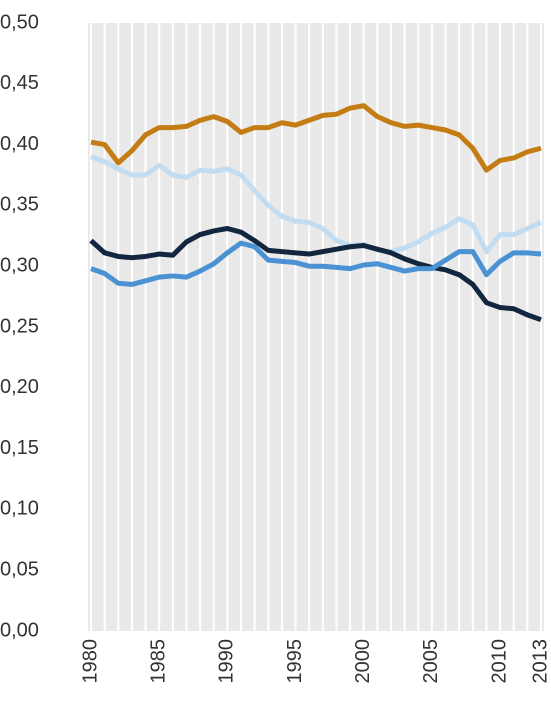 The image size is (551, 705). Describe the element at coordinates (540, 661) in the screenshot. I see `x-tick-label: 2013` at that location.